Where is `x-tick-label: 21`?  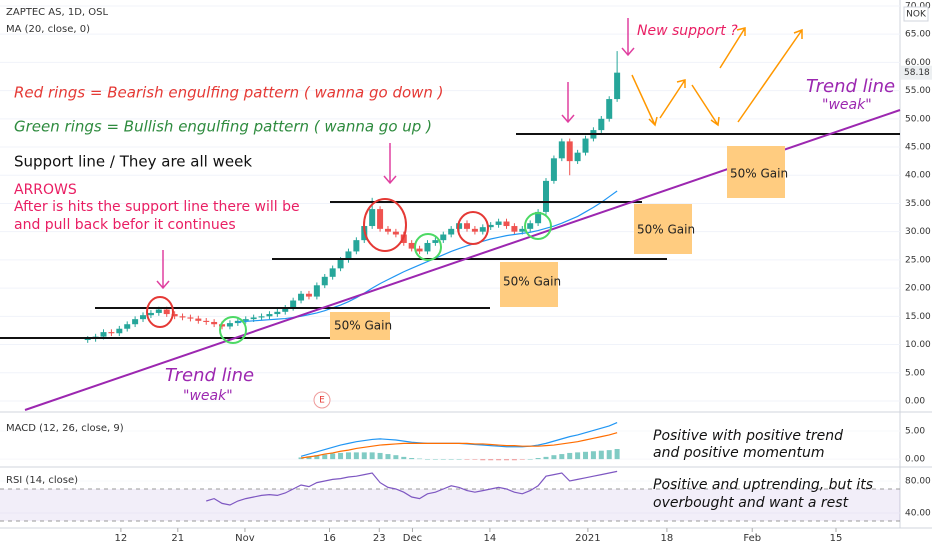 x-tick-label: 21 is located at coordinates (177, 538).